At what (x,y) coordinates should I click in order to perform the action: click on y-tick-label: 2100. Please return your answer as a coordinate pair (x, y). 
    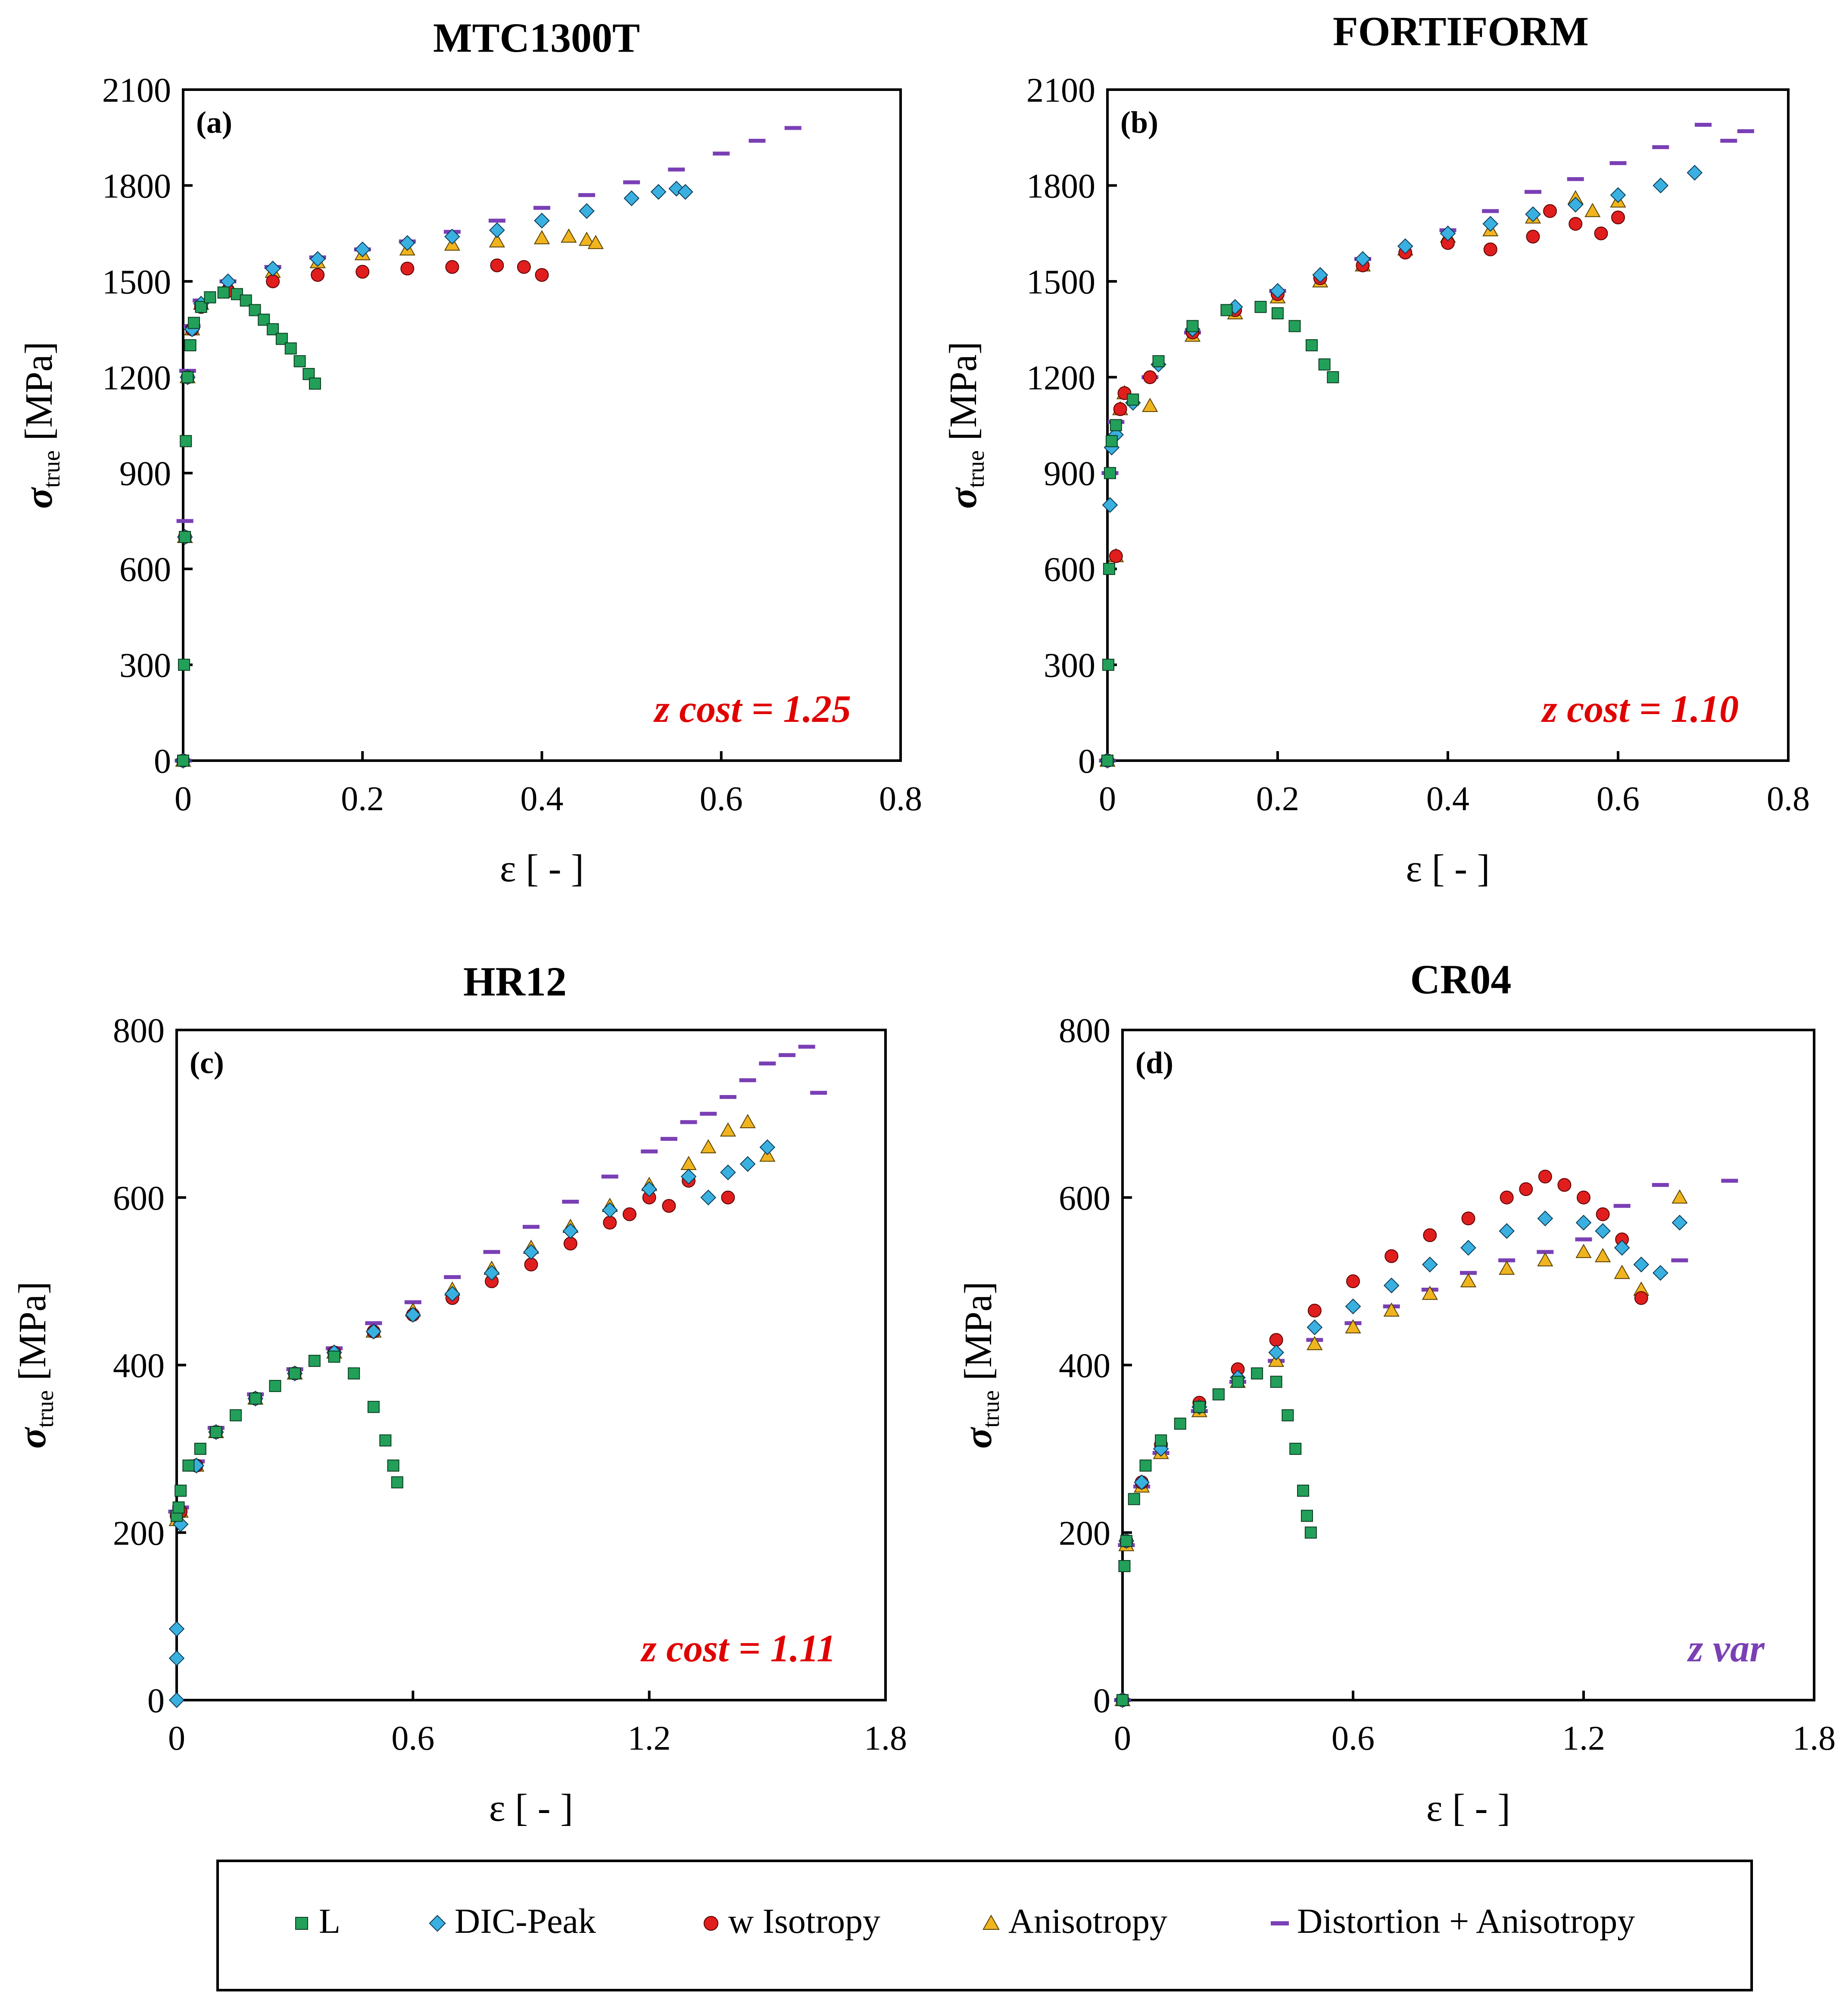
    Looking at the image, I should click on (1060, 90).